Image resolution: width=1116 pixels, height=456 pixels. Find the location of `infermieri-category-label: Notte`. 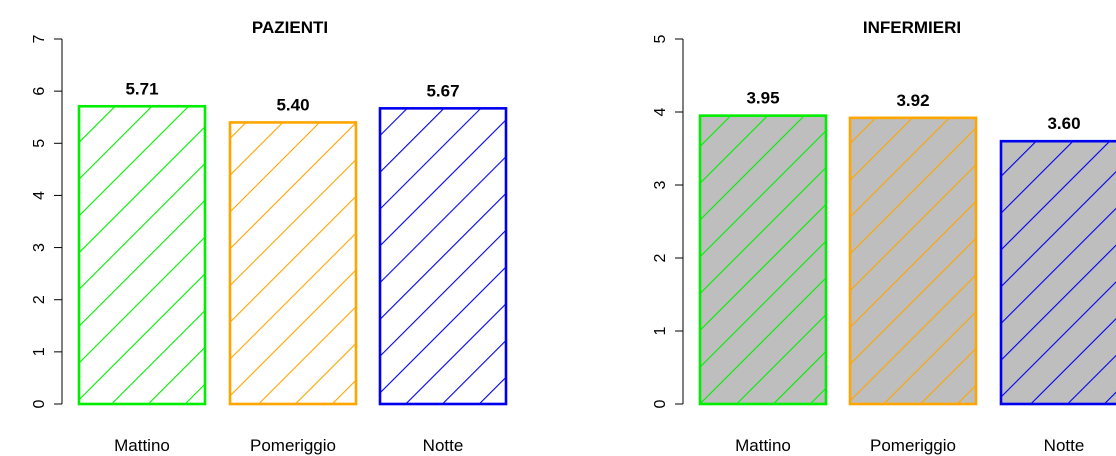

infermieri-category-label: Notte is located at coordinates (1064, 445).